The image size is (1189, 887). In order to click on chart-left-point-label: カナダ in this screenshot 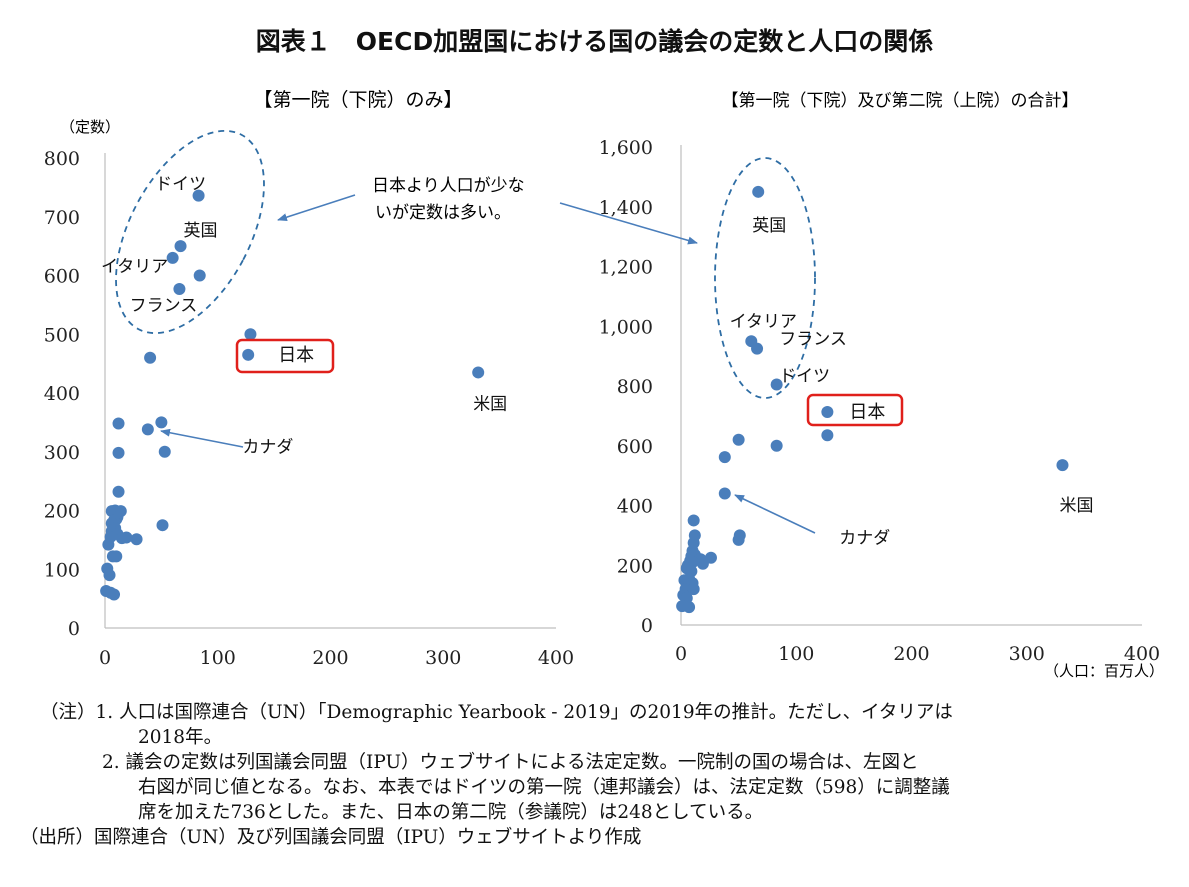, I will do `click(267, 447)`.